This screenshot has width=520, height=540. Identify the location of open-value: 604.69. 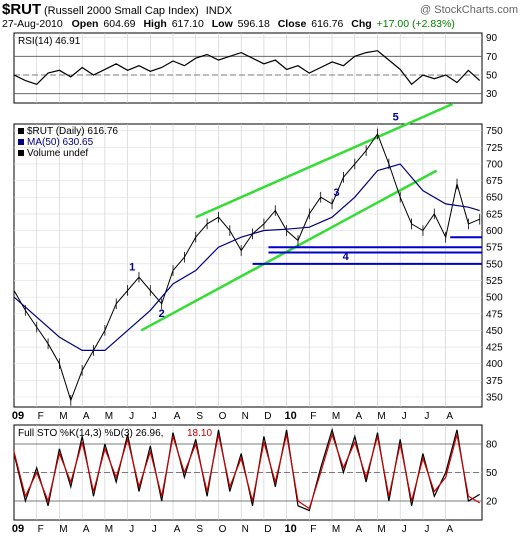
(119, 24).